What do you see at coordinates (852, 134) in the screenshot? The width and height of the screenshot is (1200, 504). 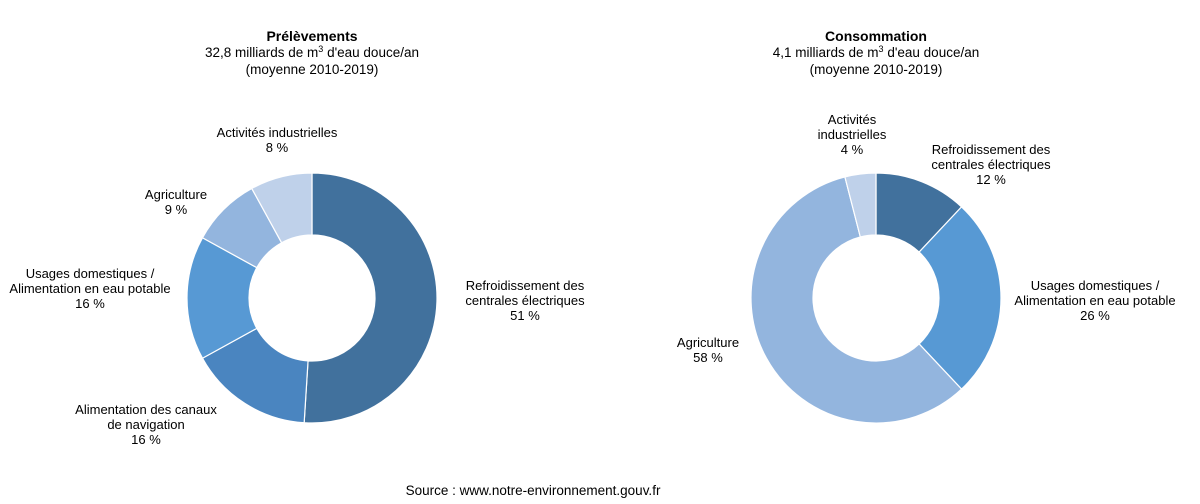 I see `chart2-slice-4-label: Activités industrielles 4 %` at bounding box center [852, 134].